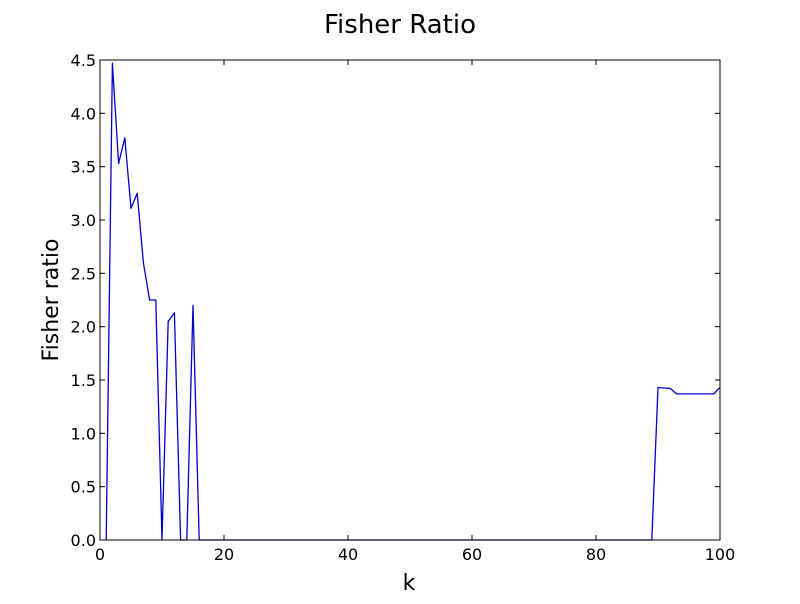  I want to click on x-tick-label: 60, so click(472, 554).